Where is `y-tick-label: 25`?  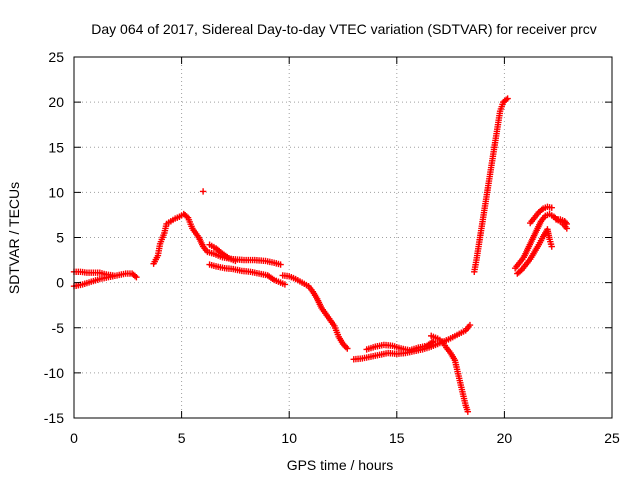
y-tick-label: 25 is located at coordinates (56, 57).